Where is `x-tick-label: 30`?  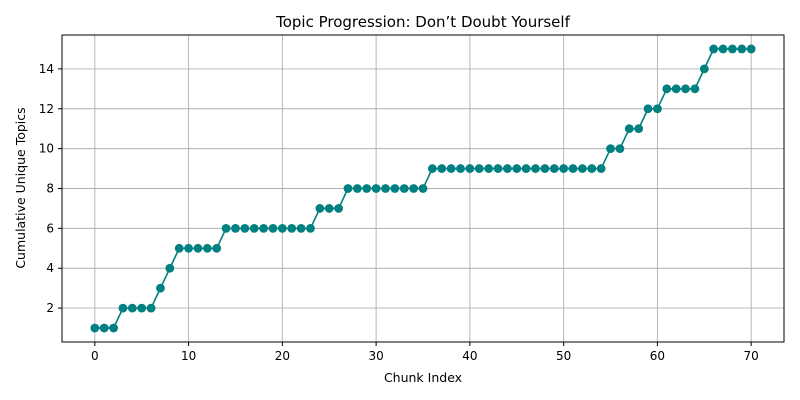
x-tick-label: 30 is located at coordinates (375, 356).